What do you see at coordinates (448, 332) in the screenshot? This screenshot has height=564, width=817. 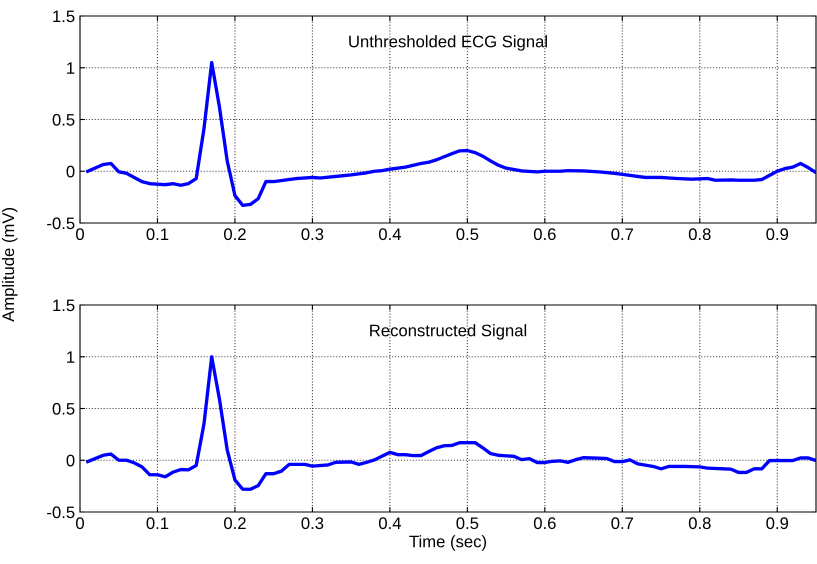 I see `text: Reconstructed Signal` at bounding box center [448, 332].